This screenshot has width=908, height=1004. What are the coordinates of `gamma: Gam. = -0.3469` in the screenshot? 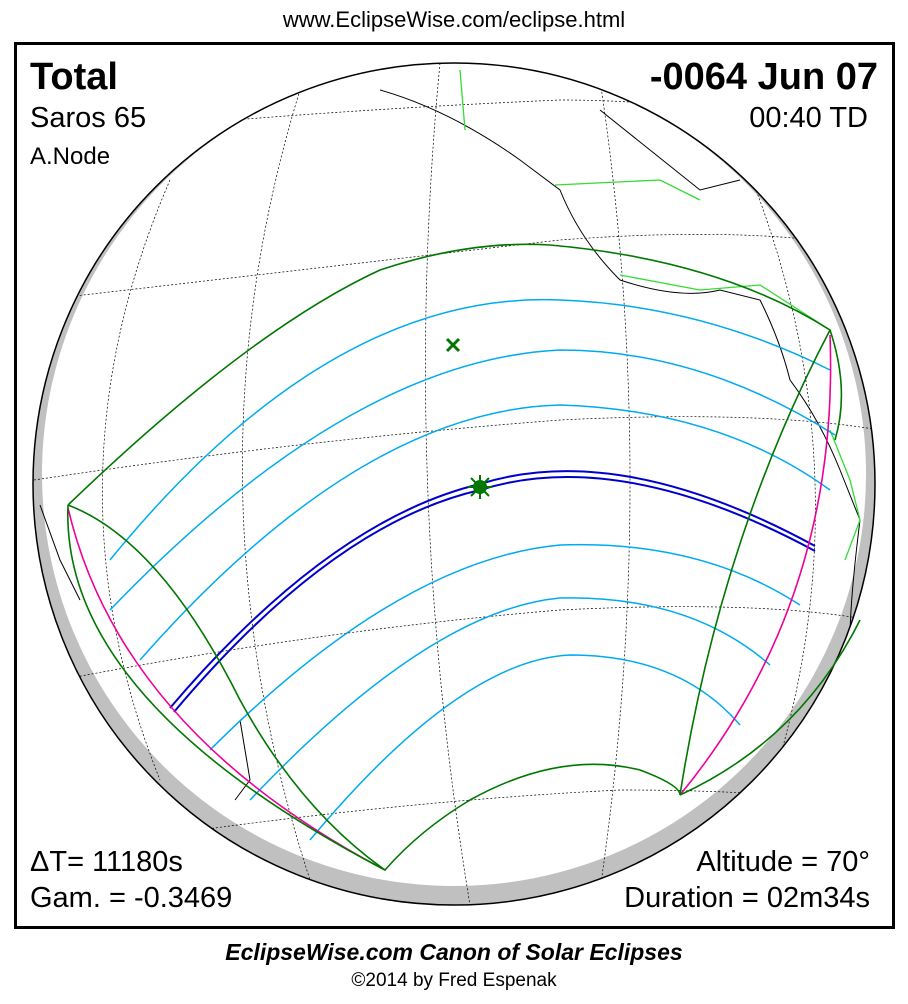 It's located at (131, 898).